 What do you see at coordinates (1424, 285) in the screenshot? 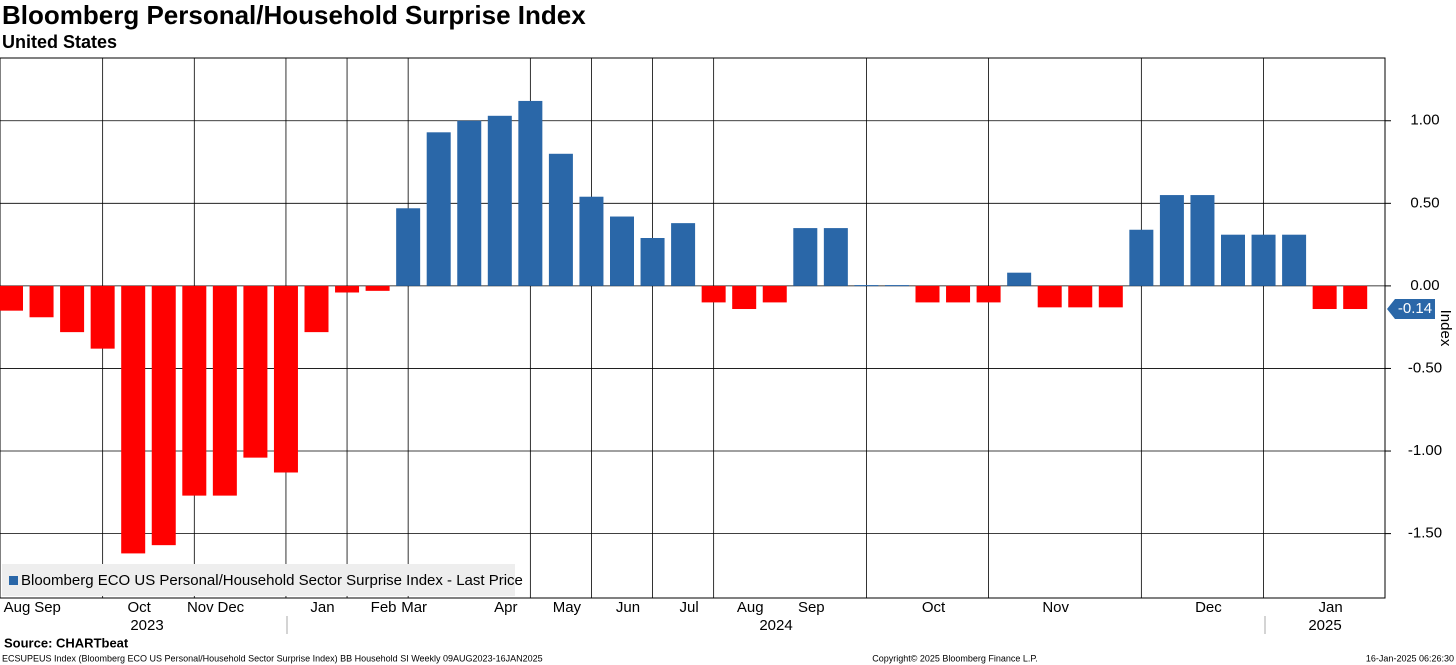
I see `y-tick-label: 0.00` at bounding box center [1424, 285].